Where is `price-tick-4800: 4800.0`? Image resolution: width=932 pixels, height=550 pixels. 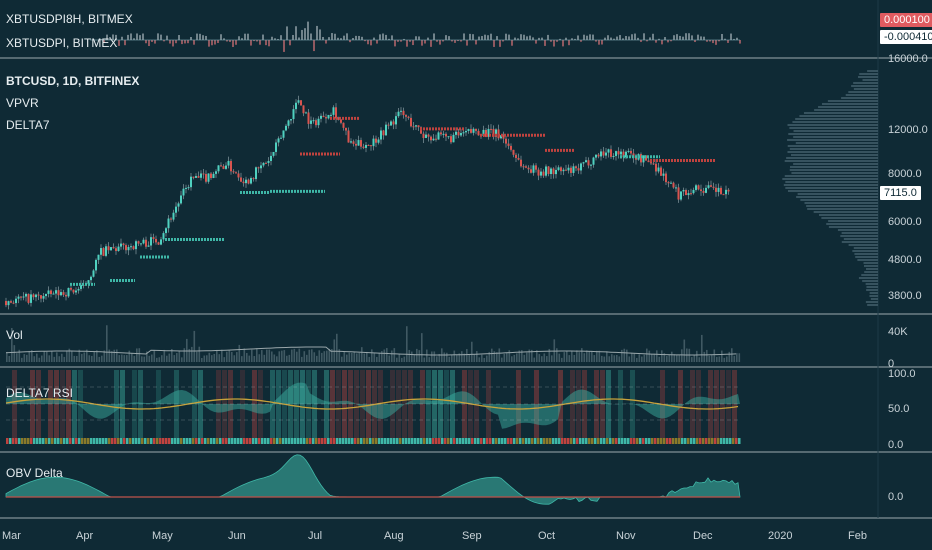 price-tick-4800: 4800.0 is located at coordinates (905, 260).